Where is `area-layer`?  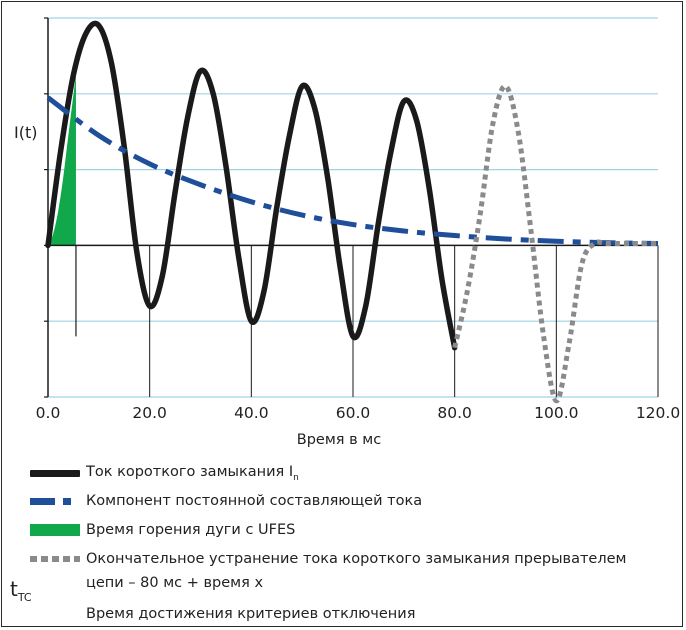
area-layer is located at coordinates (62, 160).